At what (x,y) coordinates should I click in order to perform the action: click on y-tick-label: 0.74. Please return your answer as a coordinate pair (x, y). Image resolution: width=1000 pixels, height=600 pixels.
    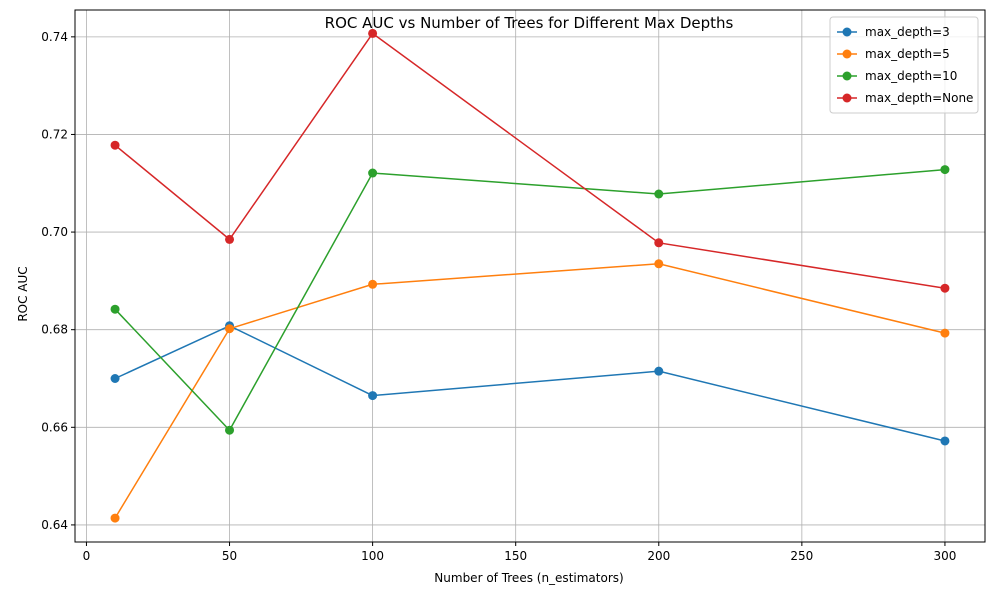
    Looking at the image, I should click on (54, 37).